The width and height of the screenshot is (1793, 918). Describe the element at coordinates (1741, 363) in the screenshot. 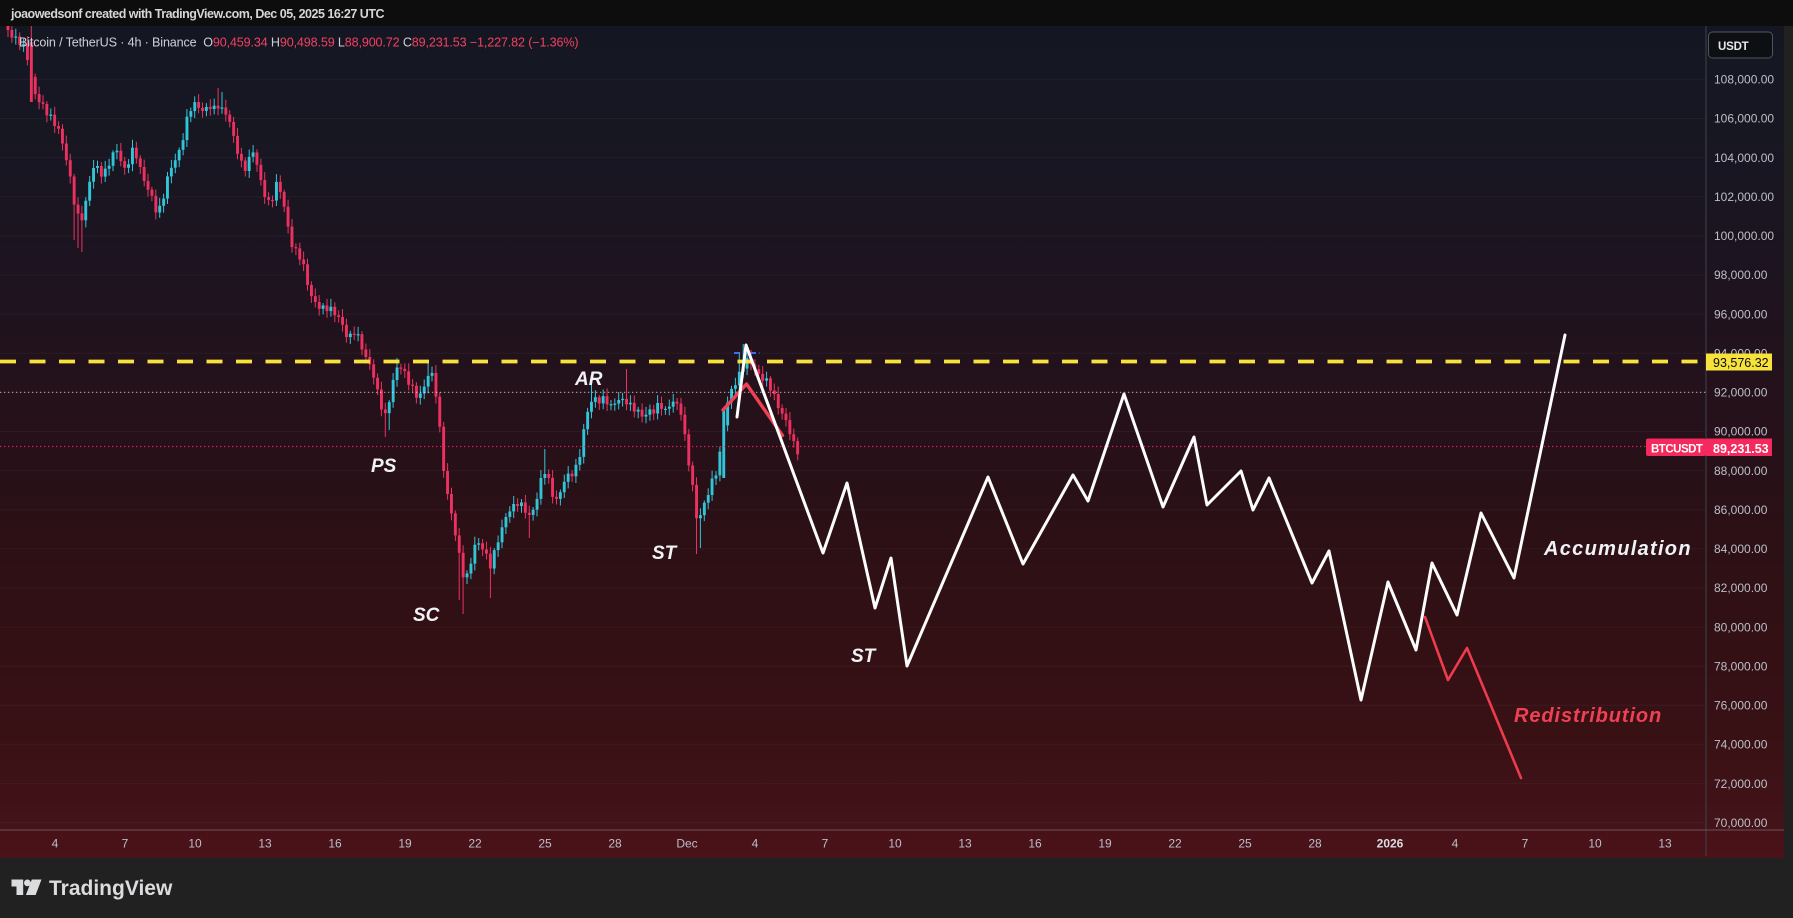

I see `svg-text: 93,576.32` at that location.